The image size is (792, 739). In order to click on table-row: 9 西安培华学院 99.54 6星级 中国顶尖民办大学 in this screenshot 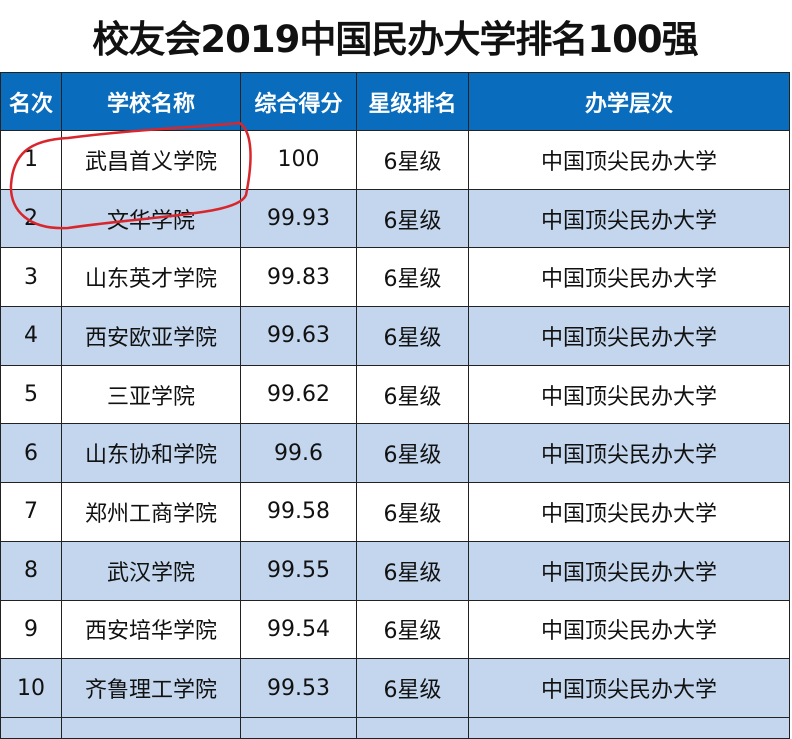, I will do `click(395, 629)`.